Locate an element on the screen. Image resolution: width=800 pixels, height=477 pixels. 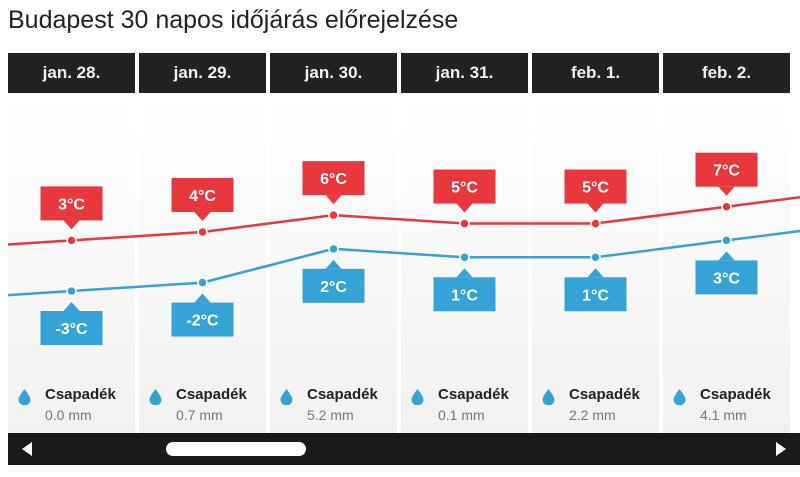
precipitation-cell: Csapadék 4.1 mm is located at coordinates (726, 408).